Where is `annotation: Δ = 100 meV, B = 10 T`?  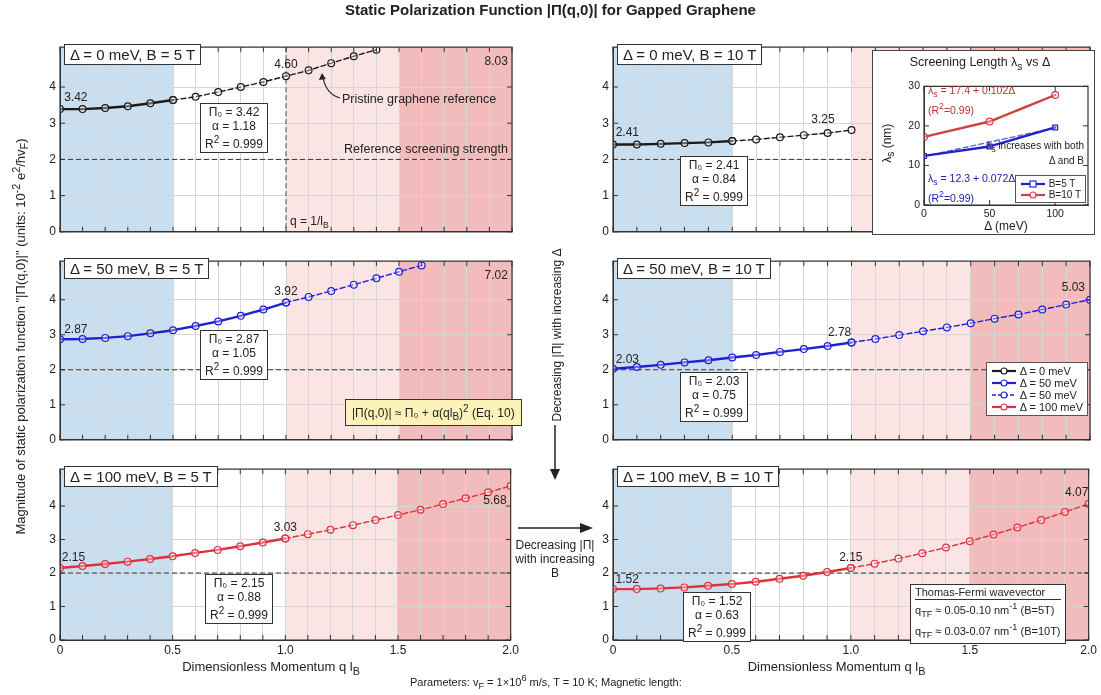
annotation: Δ = 100 meV, B = 10 T is located at coordinates (698, 476).